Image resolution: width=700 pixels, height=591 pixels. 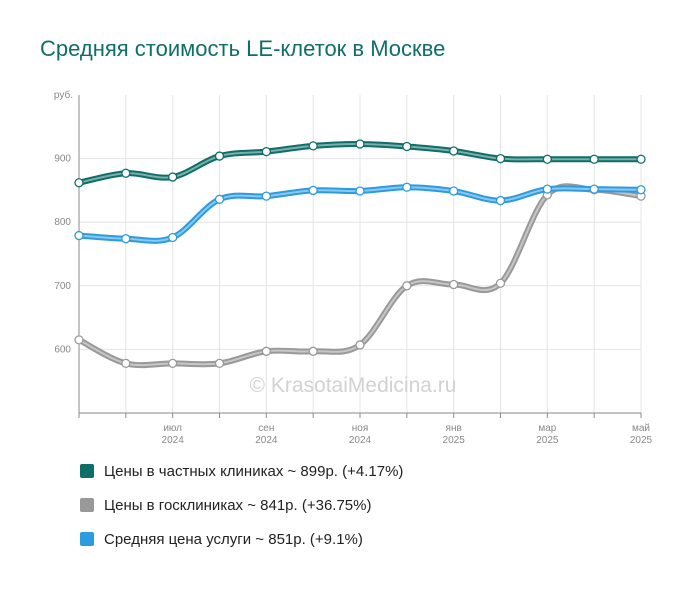 I want to click on legend-item-average: Средняя цена услуги ~ 851р. (+9.1%), so click(x=241, y=539).